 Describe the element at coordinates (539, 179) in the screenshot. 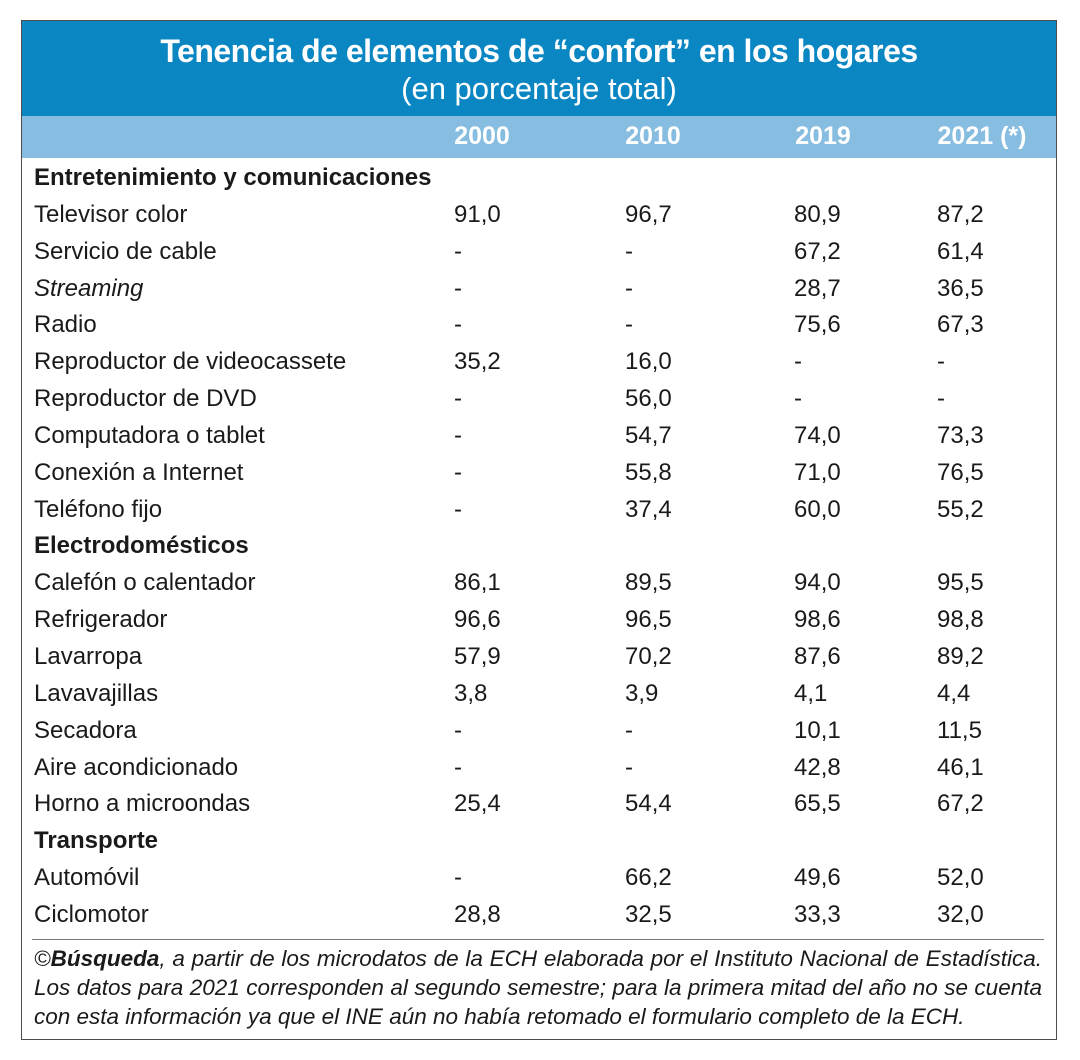

I see `section-header-row: Entretenimiento y comunicaciones` at that location.